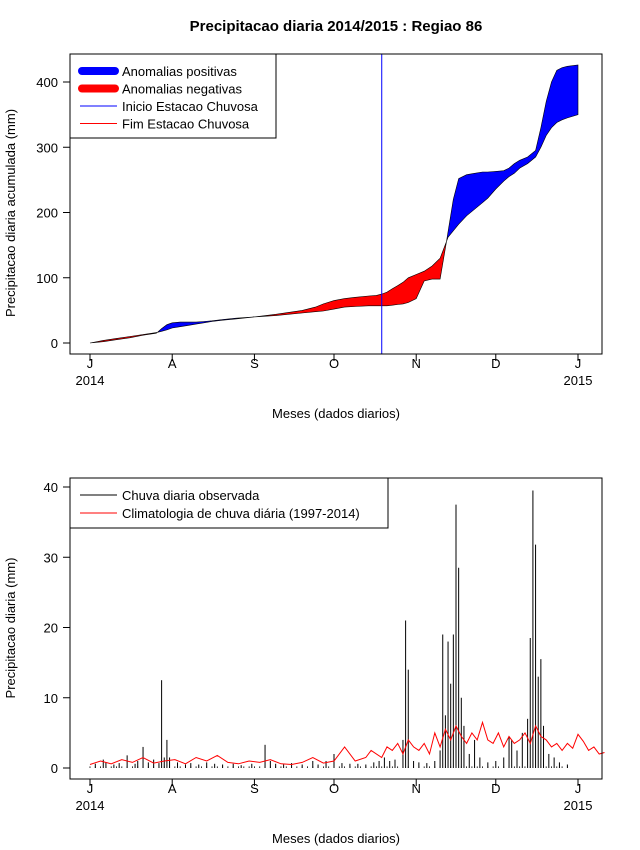 The height and width of the screenshot is (850, 640). What do you see at coordinates (416, 363) in the screenshot?
I see `top-month-label: N` at bounding box center [416, 363].